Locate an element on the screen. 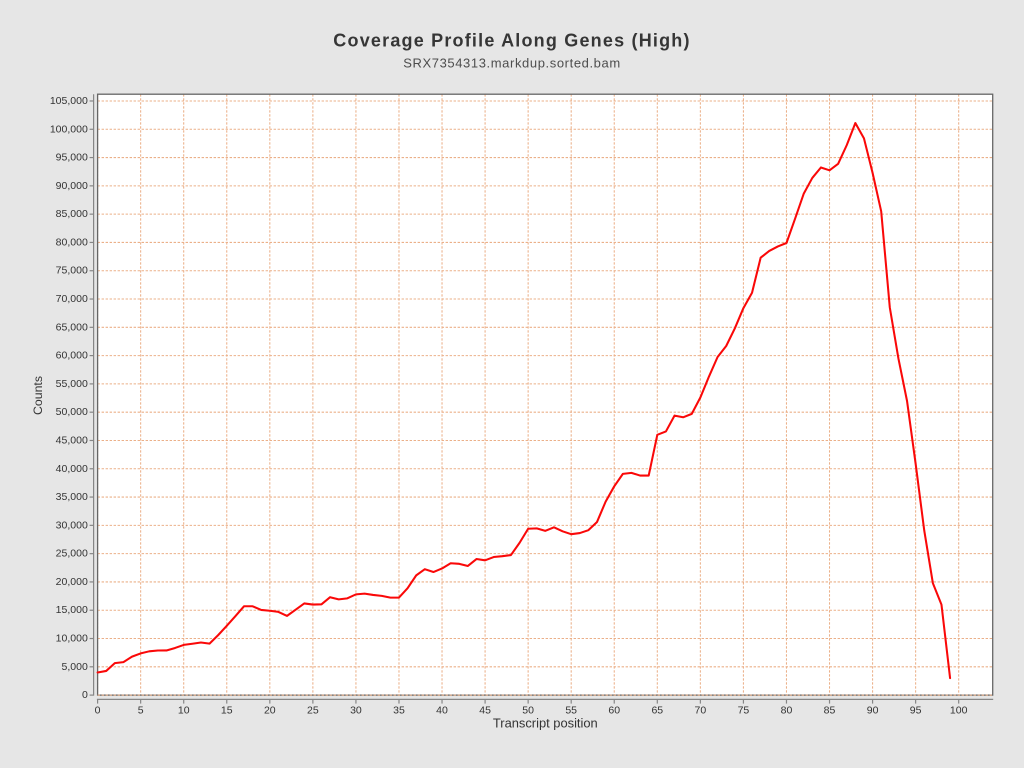  svg-text: 50 is located at coordinates (528, 710).